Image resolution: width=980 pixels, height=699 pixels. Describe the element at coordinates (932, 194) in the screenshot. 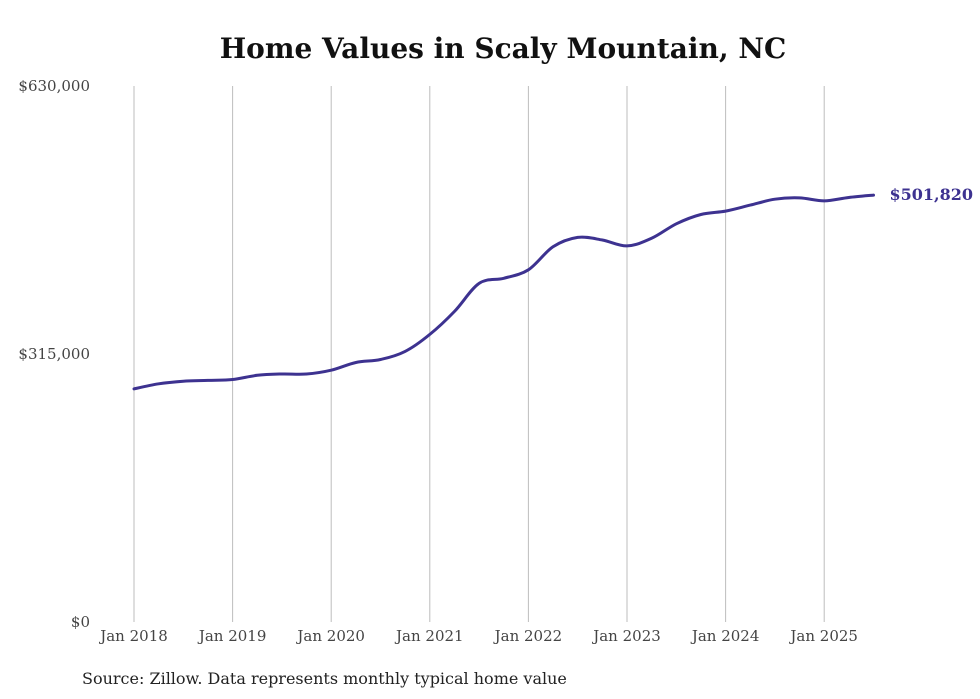

I see `end-value-label: $501,820` at that location.